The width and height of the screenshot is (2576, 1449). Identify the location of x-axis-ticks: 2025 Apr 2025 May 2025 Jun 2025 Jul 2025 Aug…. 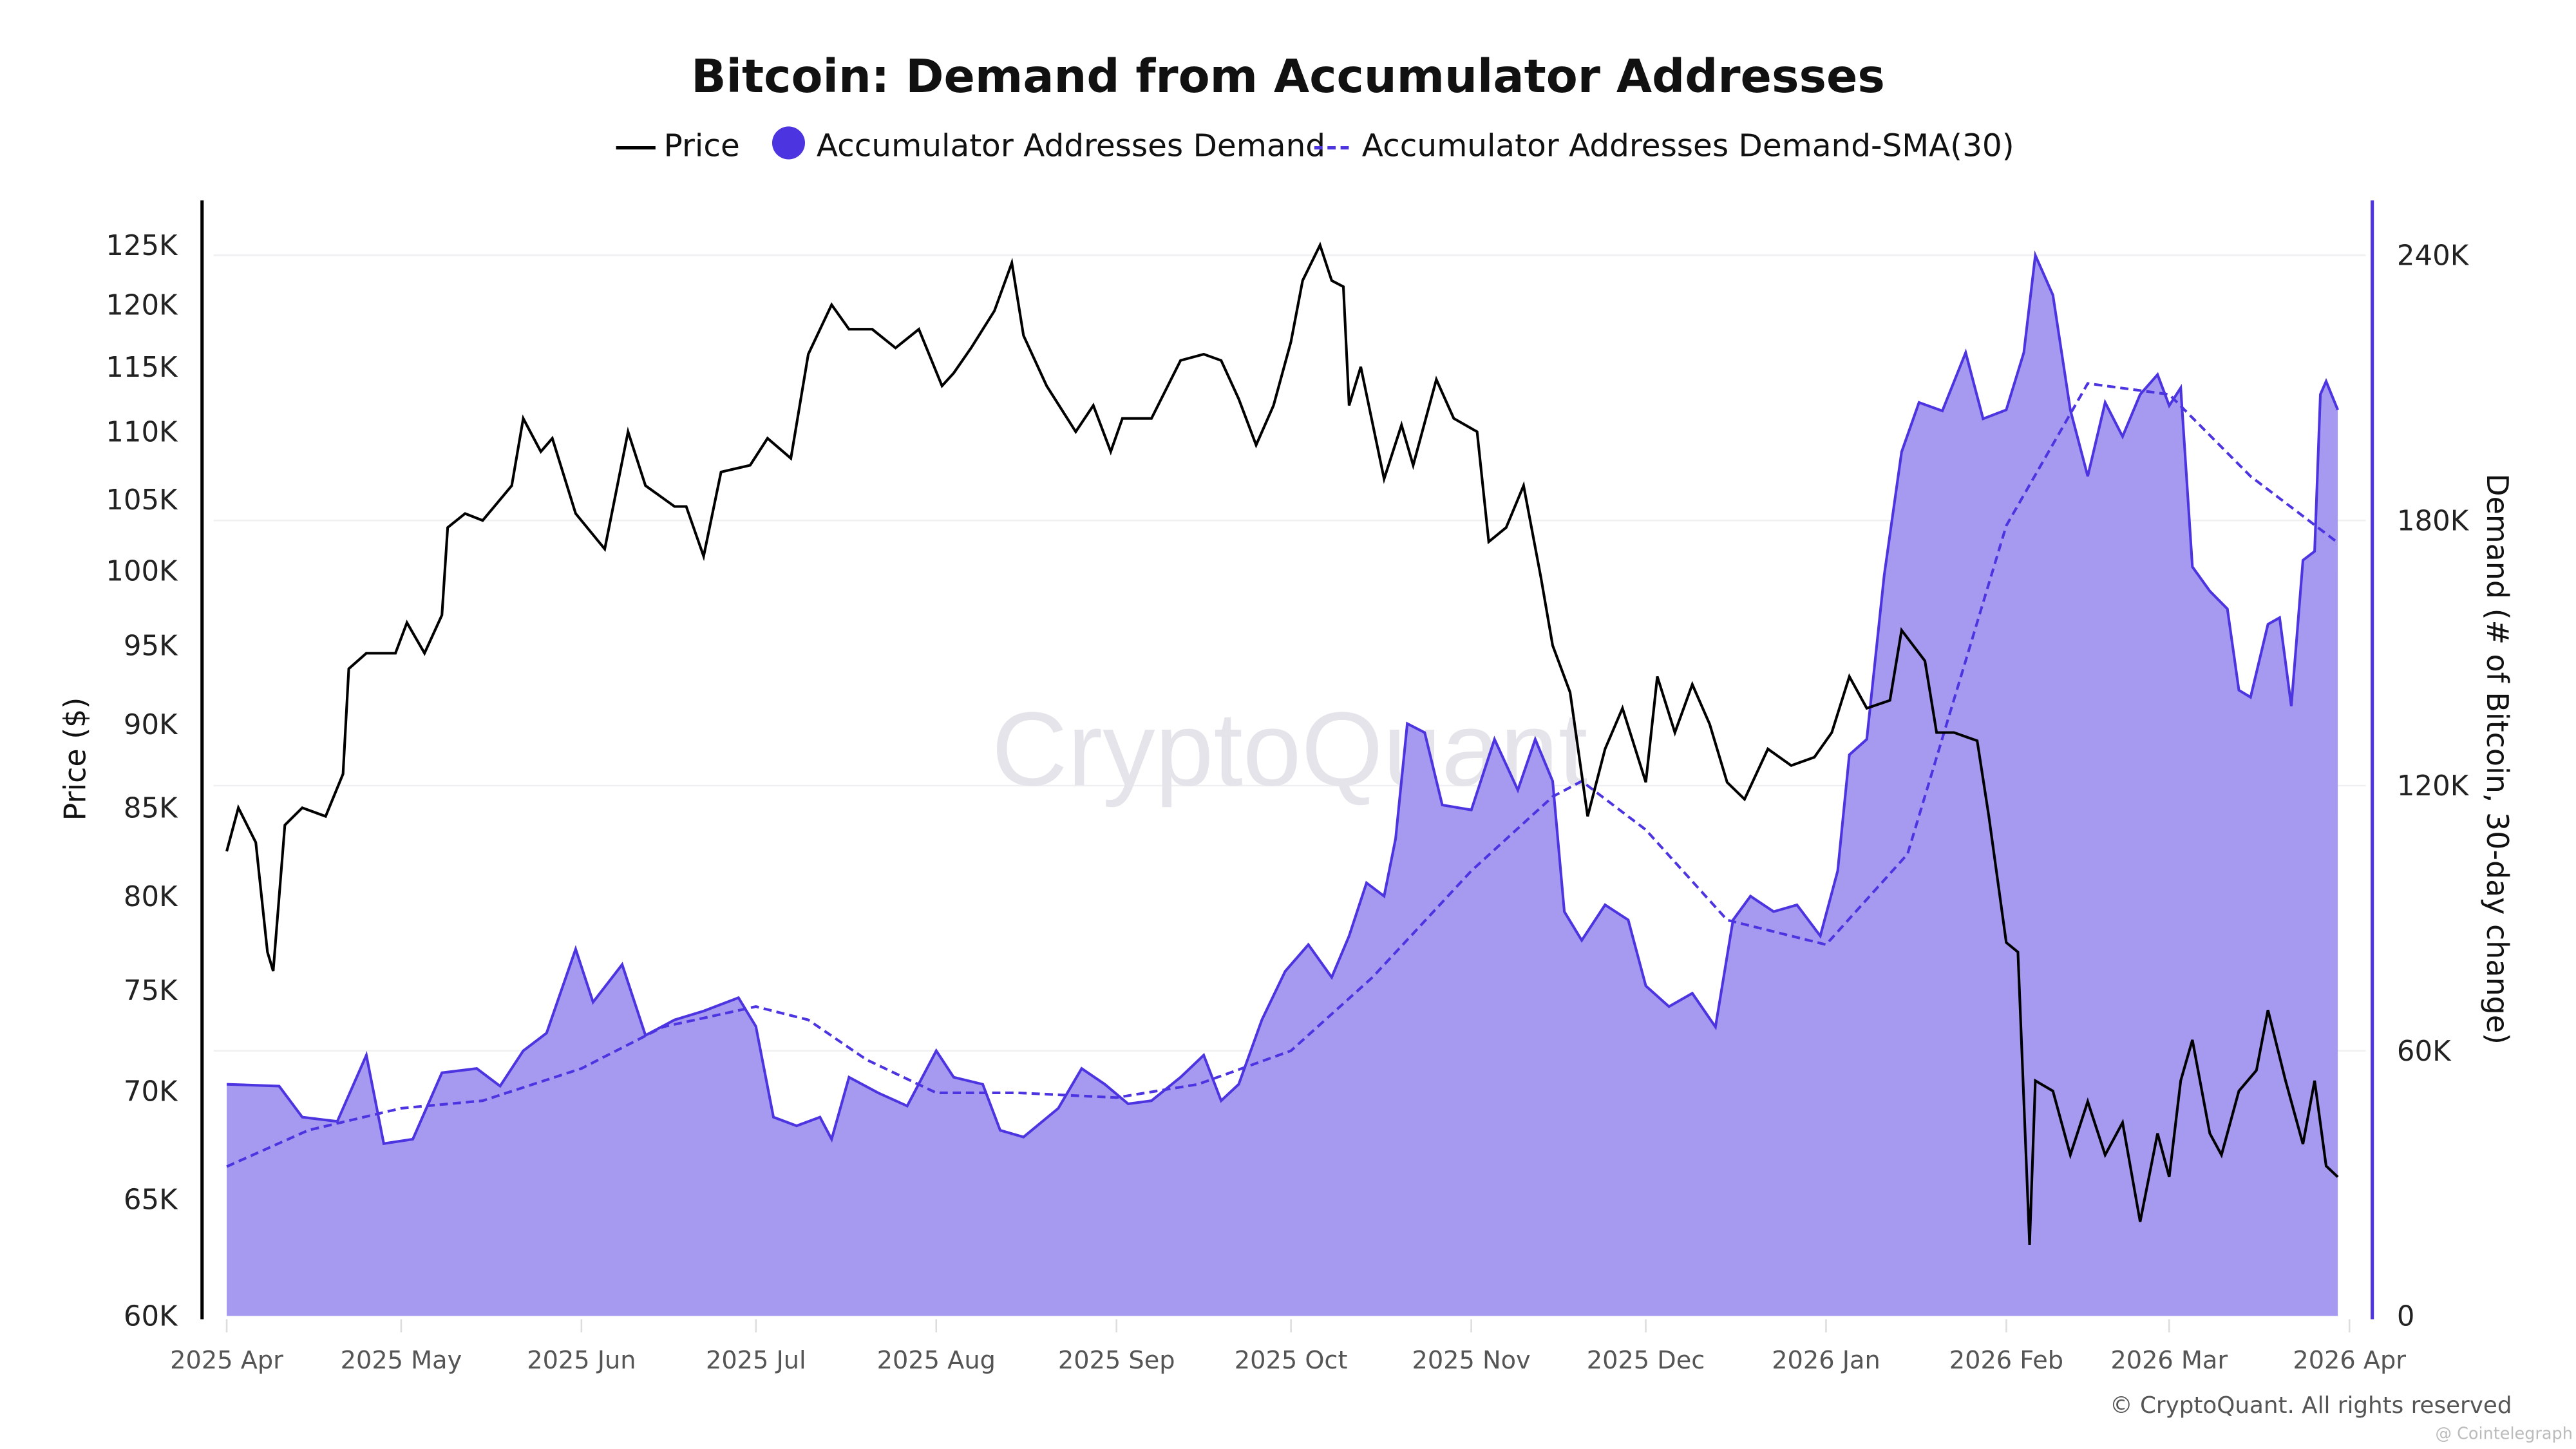
(1288, 1347).